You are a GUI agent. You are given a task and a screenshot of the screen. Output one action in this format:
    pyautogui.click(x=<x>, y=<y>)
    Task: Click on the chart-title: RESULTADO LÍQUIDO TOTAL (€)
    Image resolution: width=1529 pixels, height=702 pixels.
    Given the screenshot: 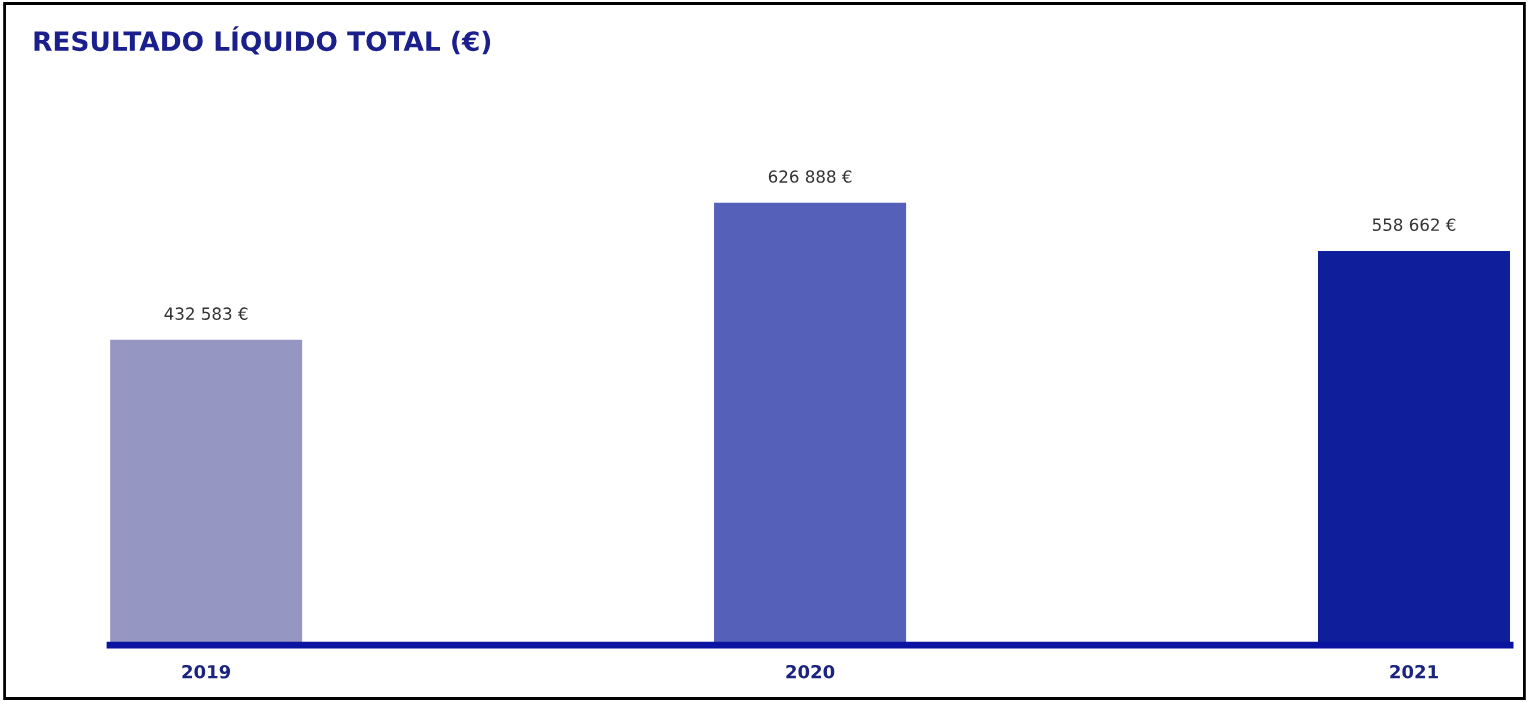 What is the action you would take?
    pyautogui.click(x=262, y=40)
    